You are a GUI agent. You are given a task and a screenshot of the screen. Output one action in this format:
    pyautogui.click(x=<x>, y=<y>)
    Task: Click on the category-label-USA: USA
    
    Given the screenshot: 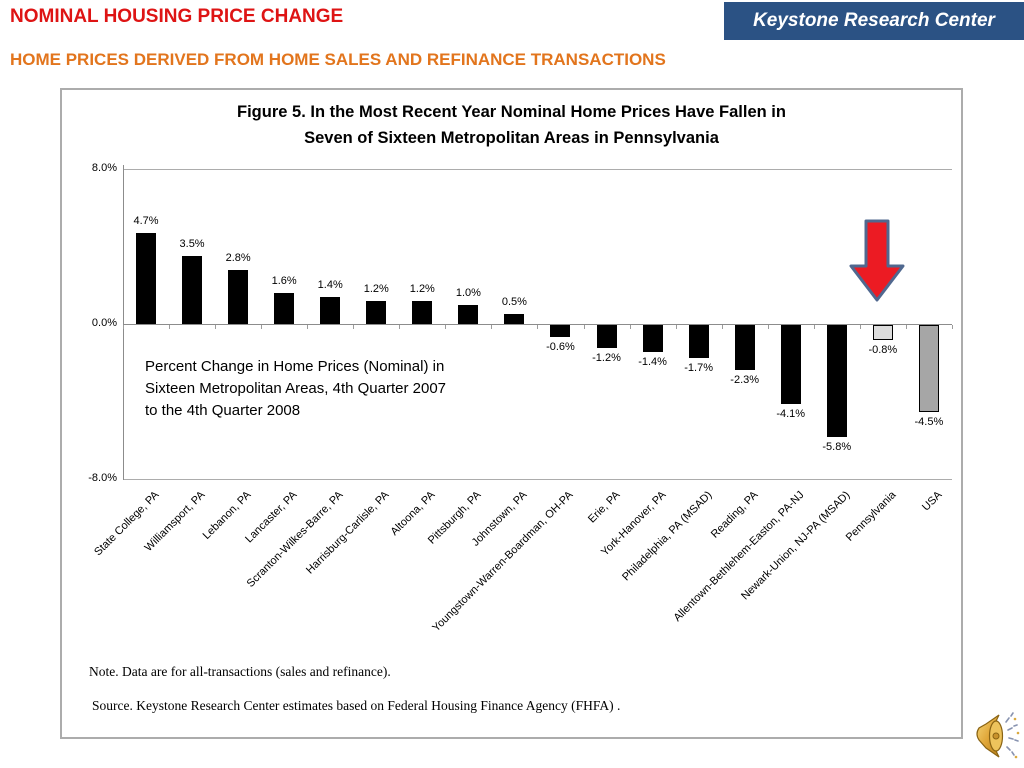 What is the action you would take?
    pyautogui.click(x=932, y=501)
    